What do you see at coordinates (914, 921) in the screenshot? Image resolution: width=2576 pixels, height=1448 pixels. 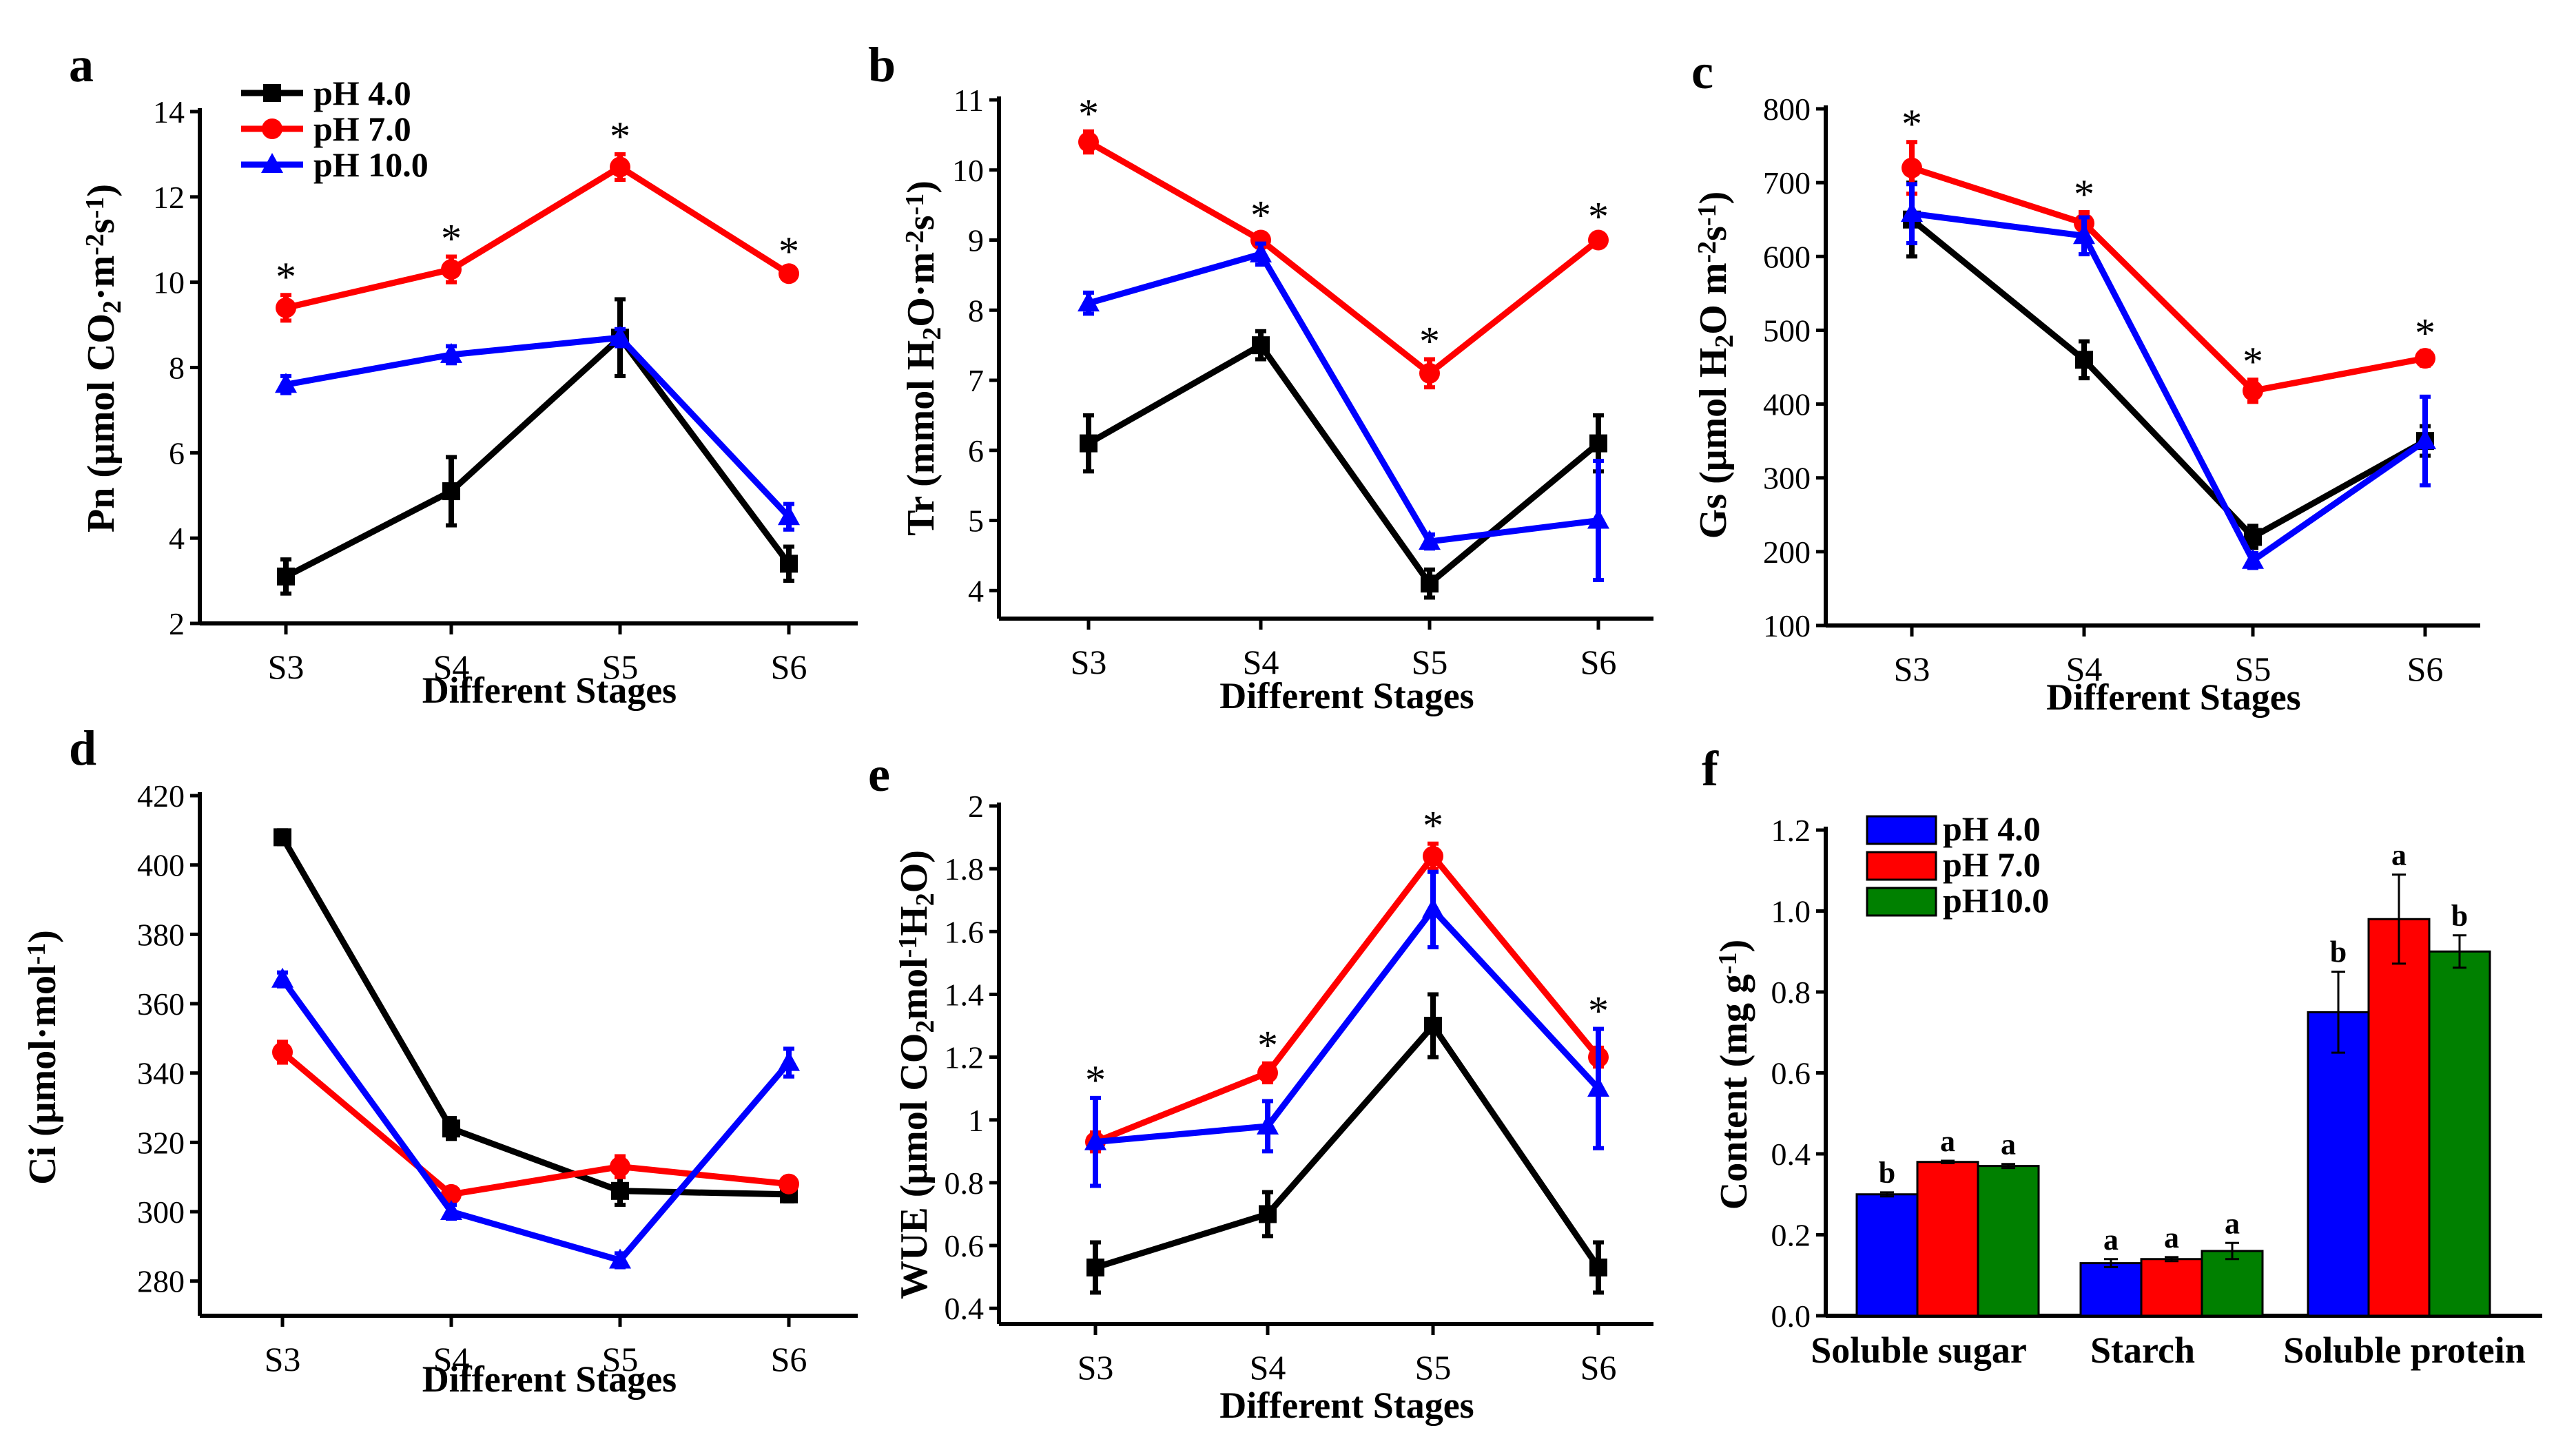 I see `y-axis-title-part: H` at bounding box center [914, 921].